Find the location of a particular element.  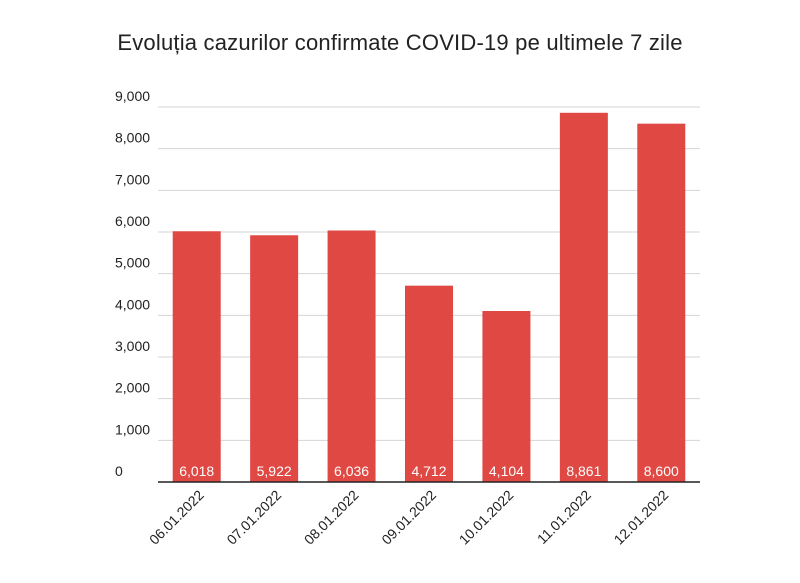

y-tick-label: 3,000 is located at coordinates (132, 346).